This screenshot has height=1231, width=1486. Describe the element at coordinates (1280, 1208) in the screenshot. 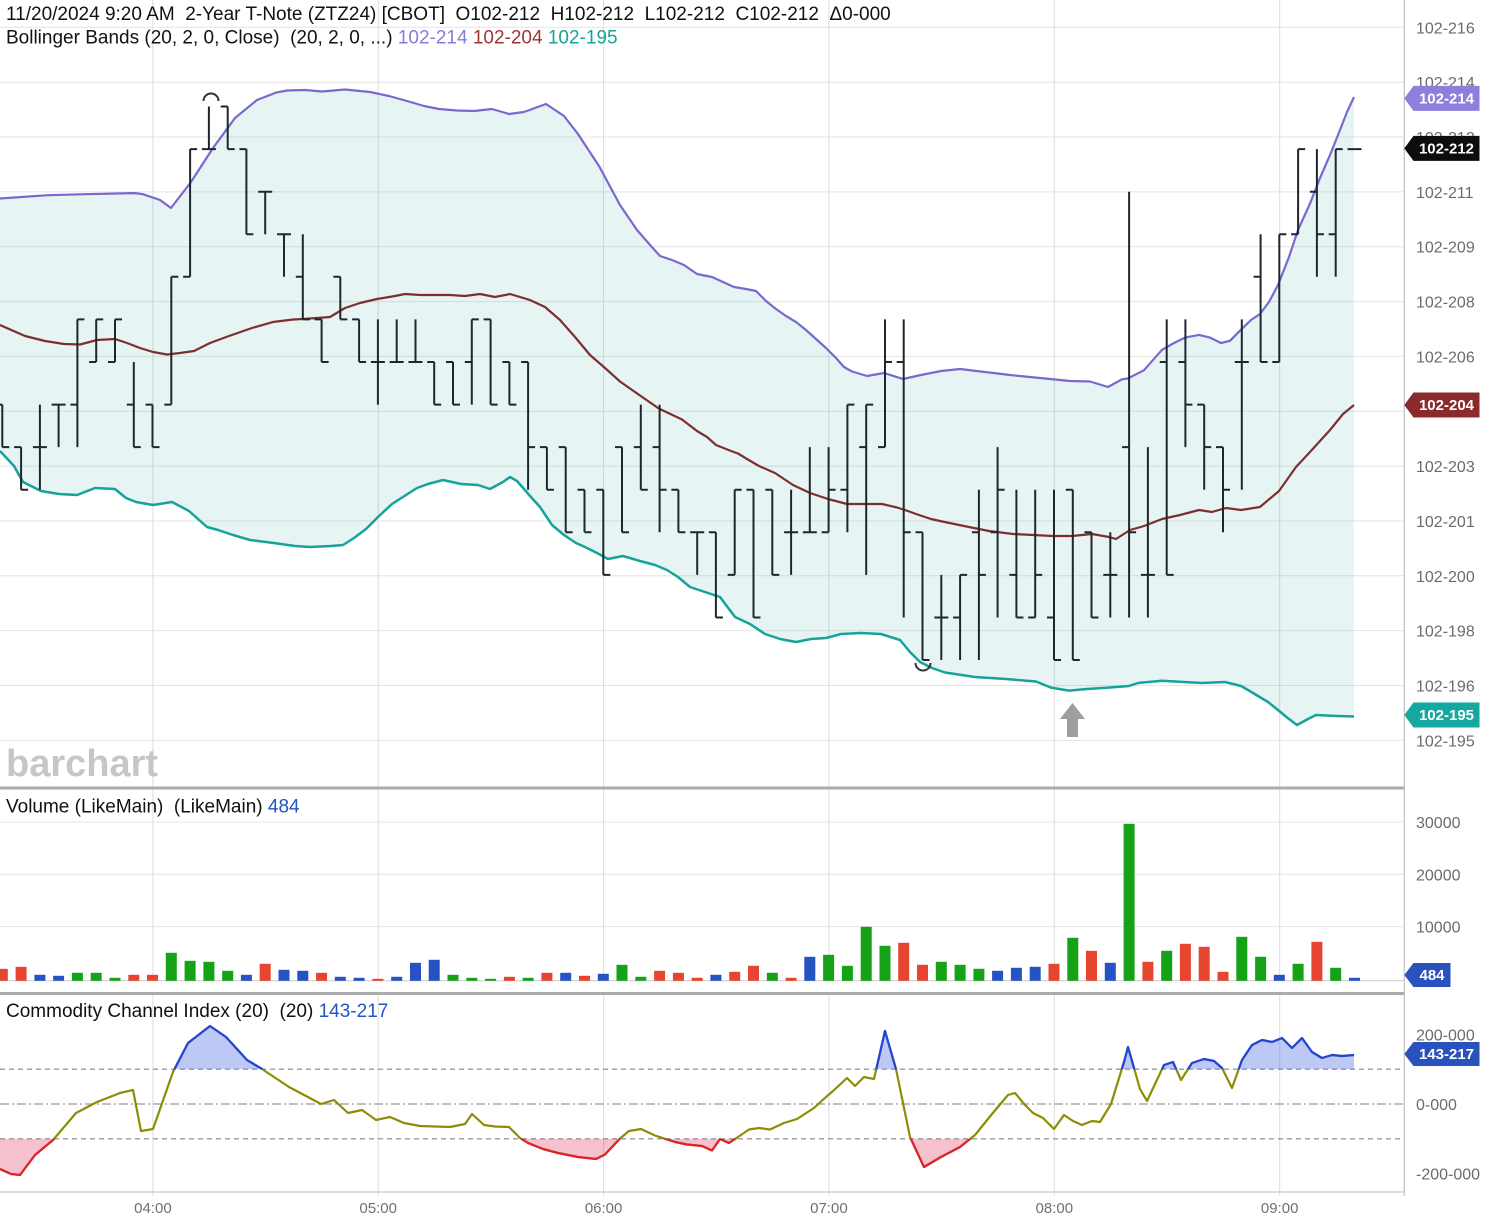

I see `svg-text: 09:00` at that location.